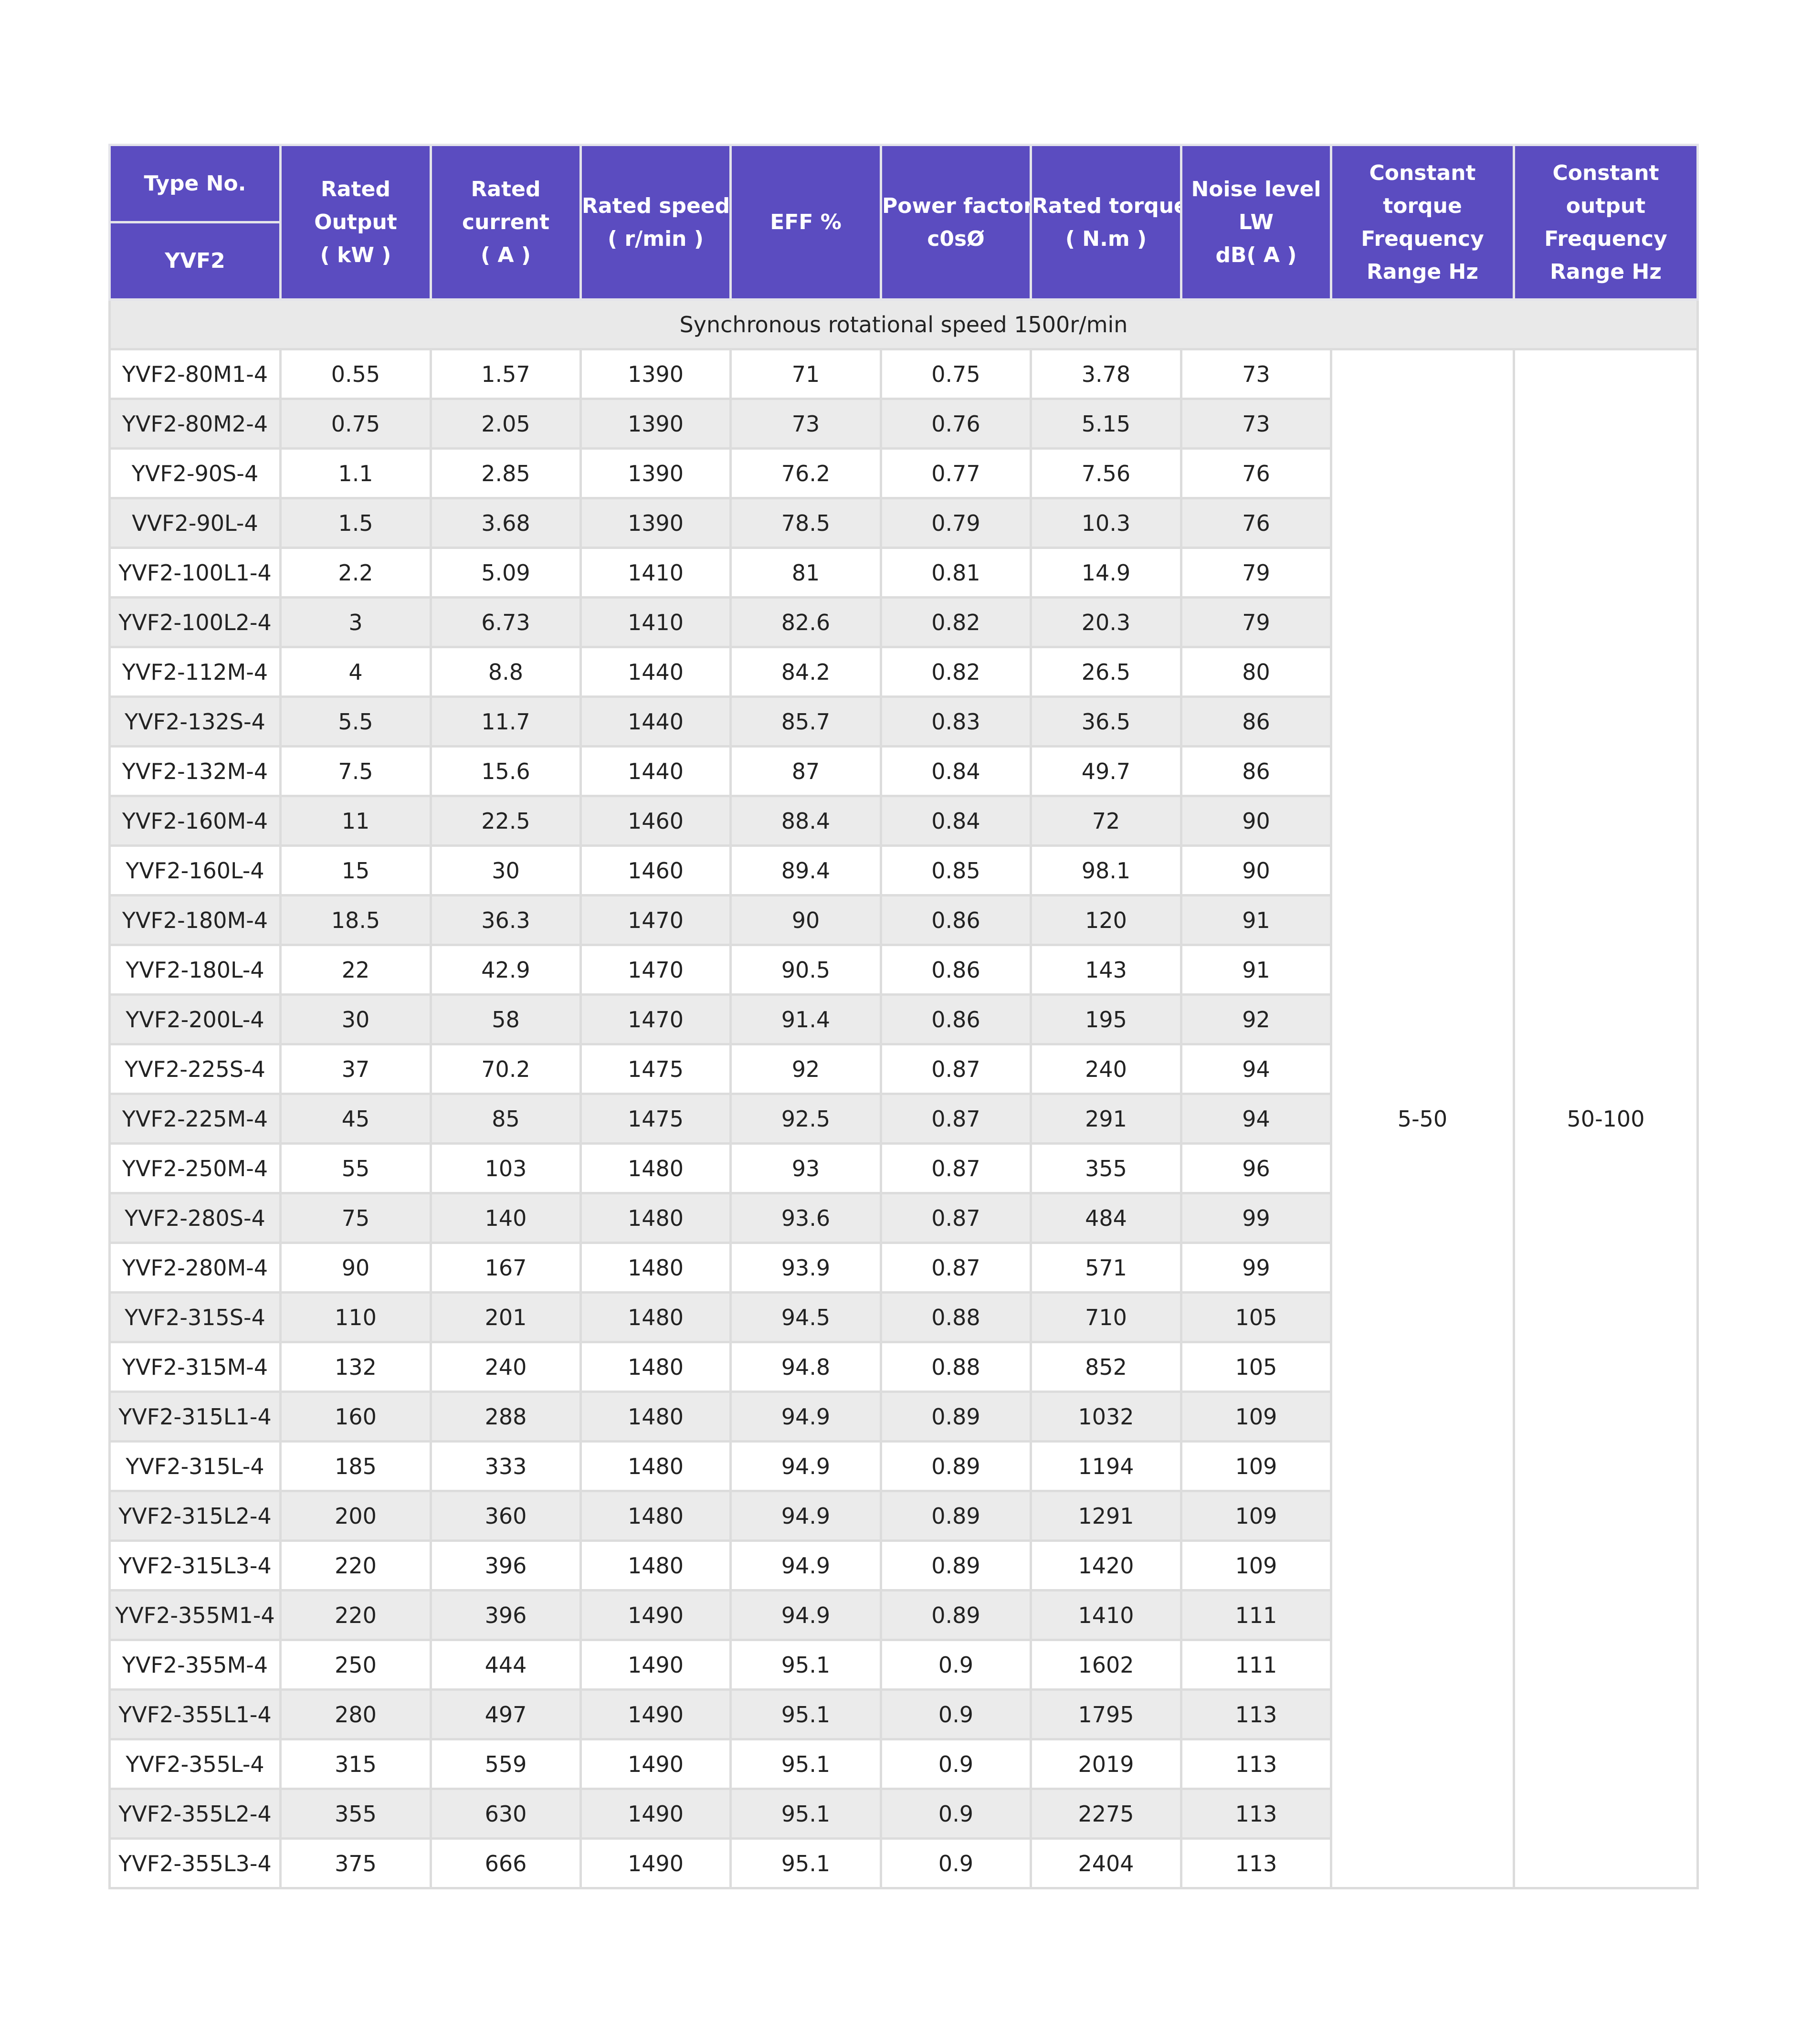 Image resolution: width=1801 pixels, height=2044 pixels. Describe the element at coordinates (805, 222) in the screenshot. I see `header-cell: EFF %` at that location.